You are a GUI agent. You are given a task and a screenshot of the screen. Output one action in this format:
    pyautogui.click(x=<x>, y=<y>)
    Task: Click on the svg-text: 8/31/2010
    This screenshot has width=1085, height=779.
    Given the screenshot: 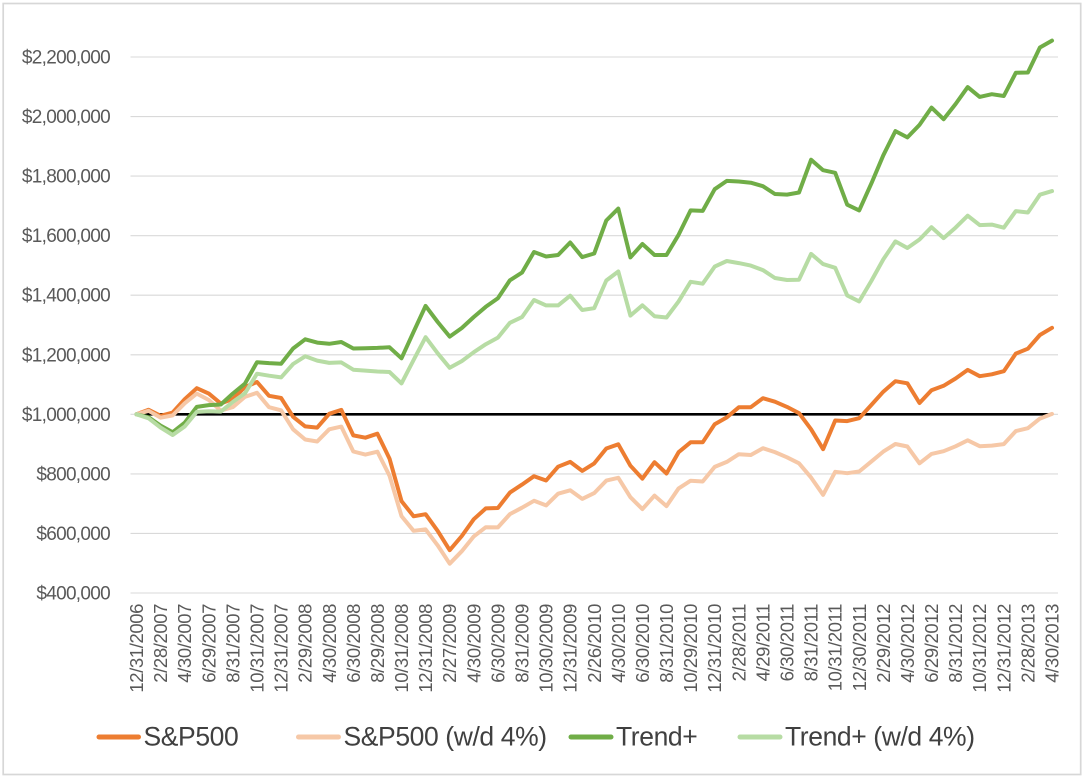 What is the action you would take?
    pyautogui.click(x=666, y=643)
    